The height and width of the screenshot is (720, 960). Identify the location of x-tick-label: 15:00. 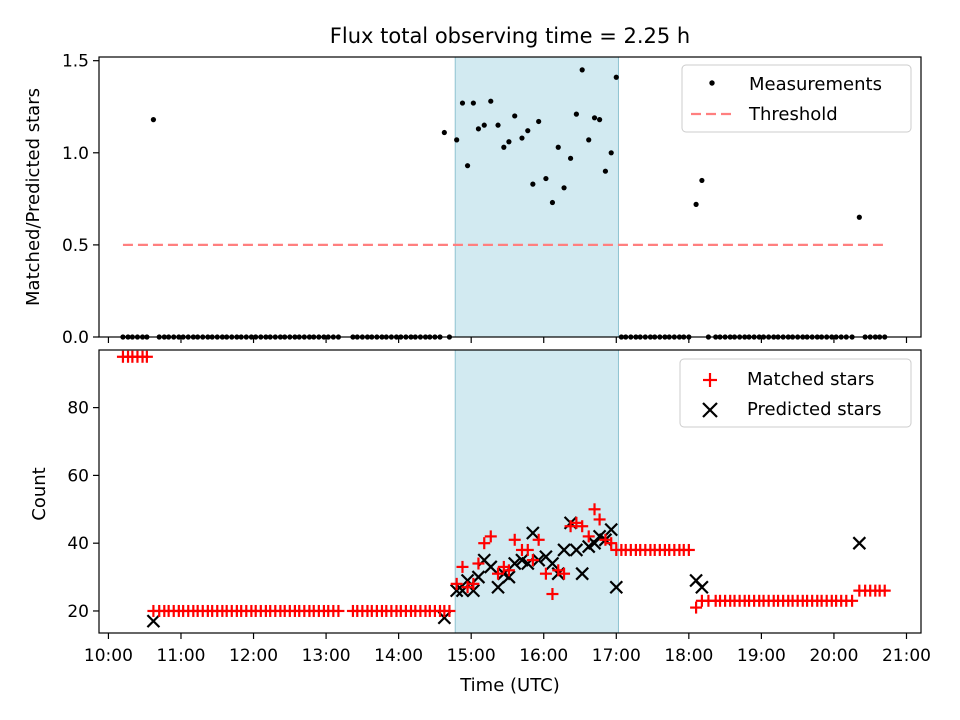
(471, 656).